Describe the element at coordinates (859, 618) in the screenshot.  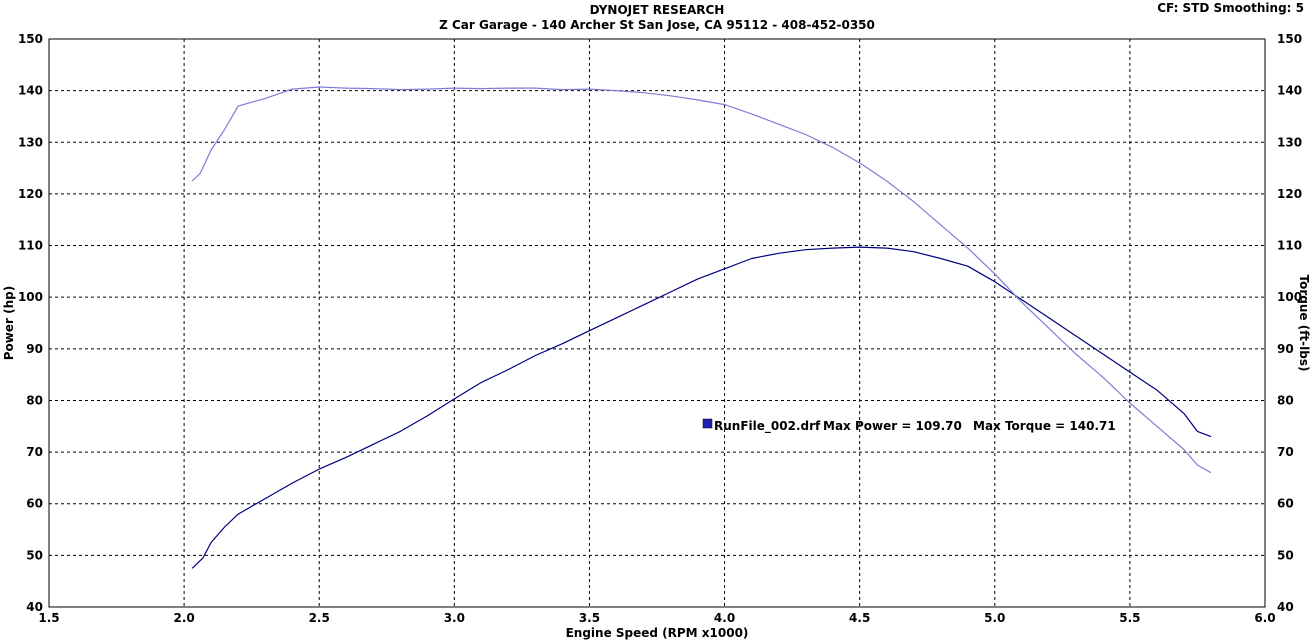
I see `x-tick-label: 4.5` at that location.